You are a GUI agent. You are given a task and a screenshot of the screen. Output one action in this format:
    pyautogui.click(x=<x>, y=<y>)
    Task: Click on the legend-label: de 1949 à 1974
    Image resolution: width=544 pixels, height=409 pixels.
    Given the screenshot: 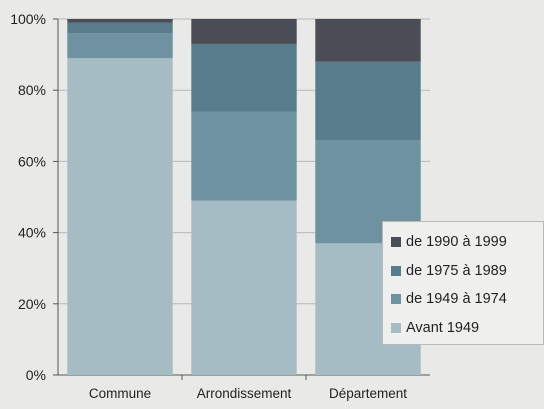 What is the action you would take?
    pyautogui.click(x=456, y=299)
    